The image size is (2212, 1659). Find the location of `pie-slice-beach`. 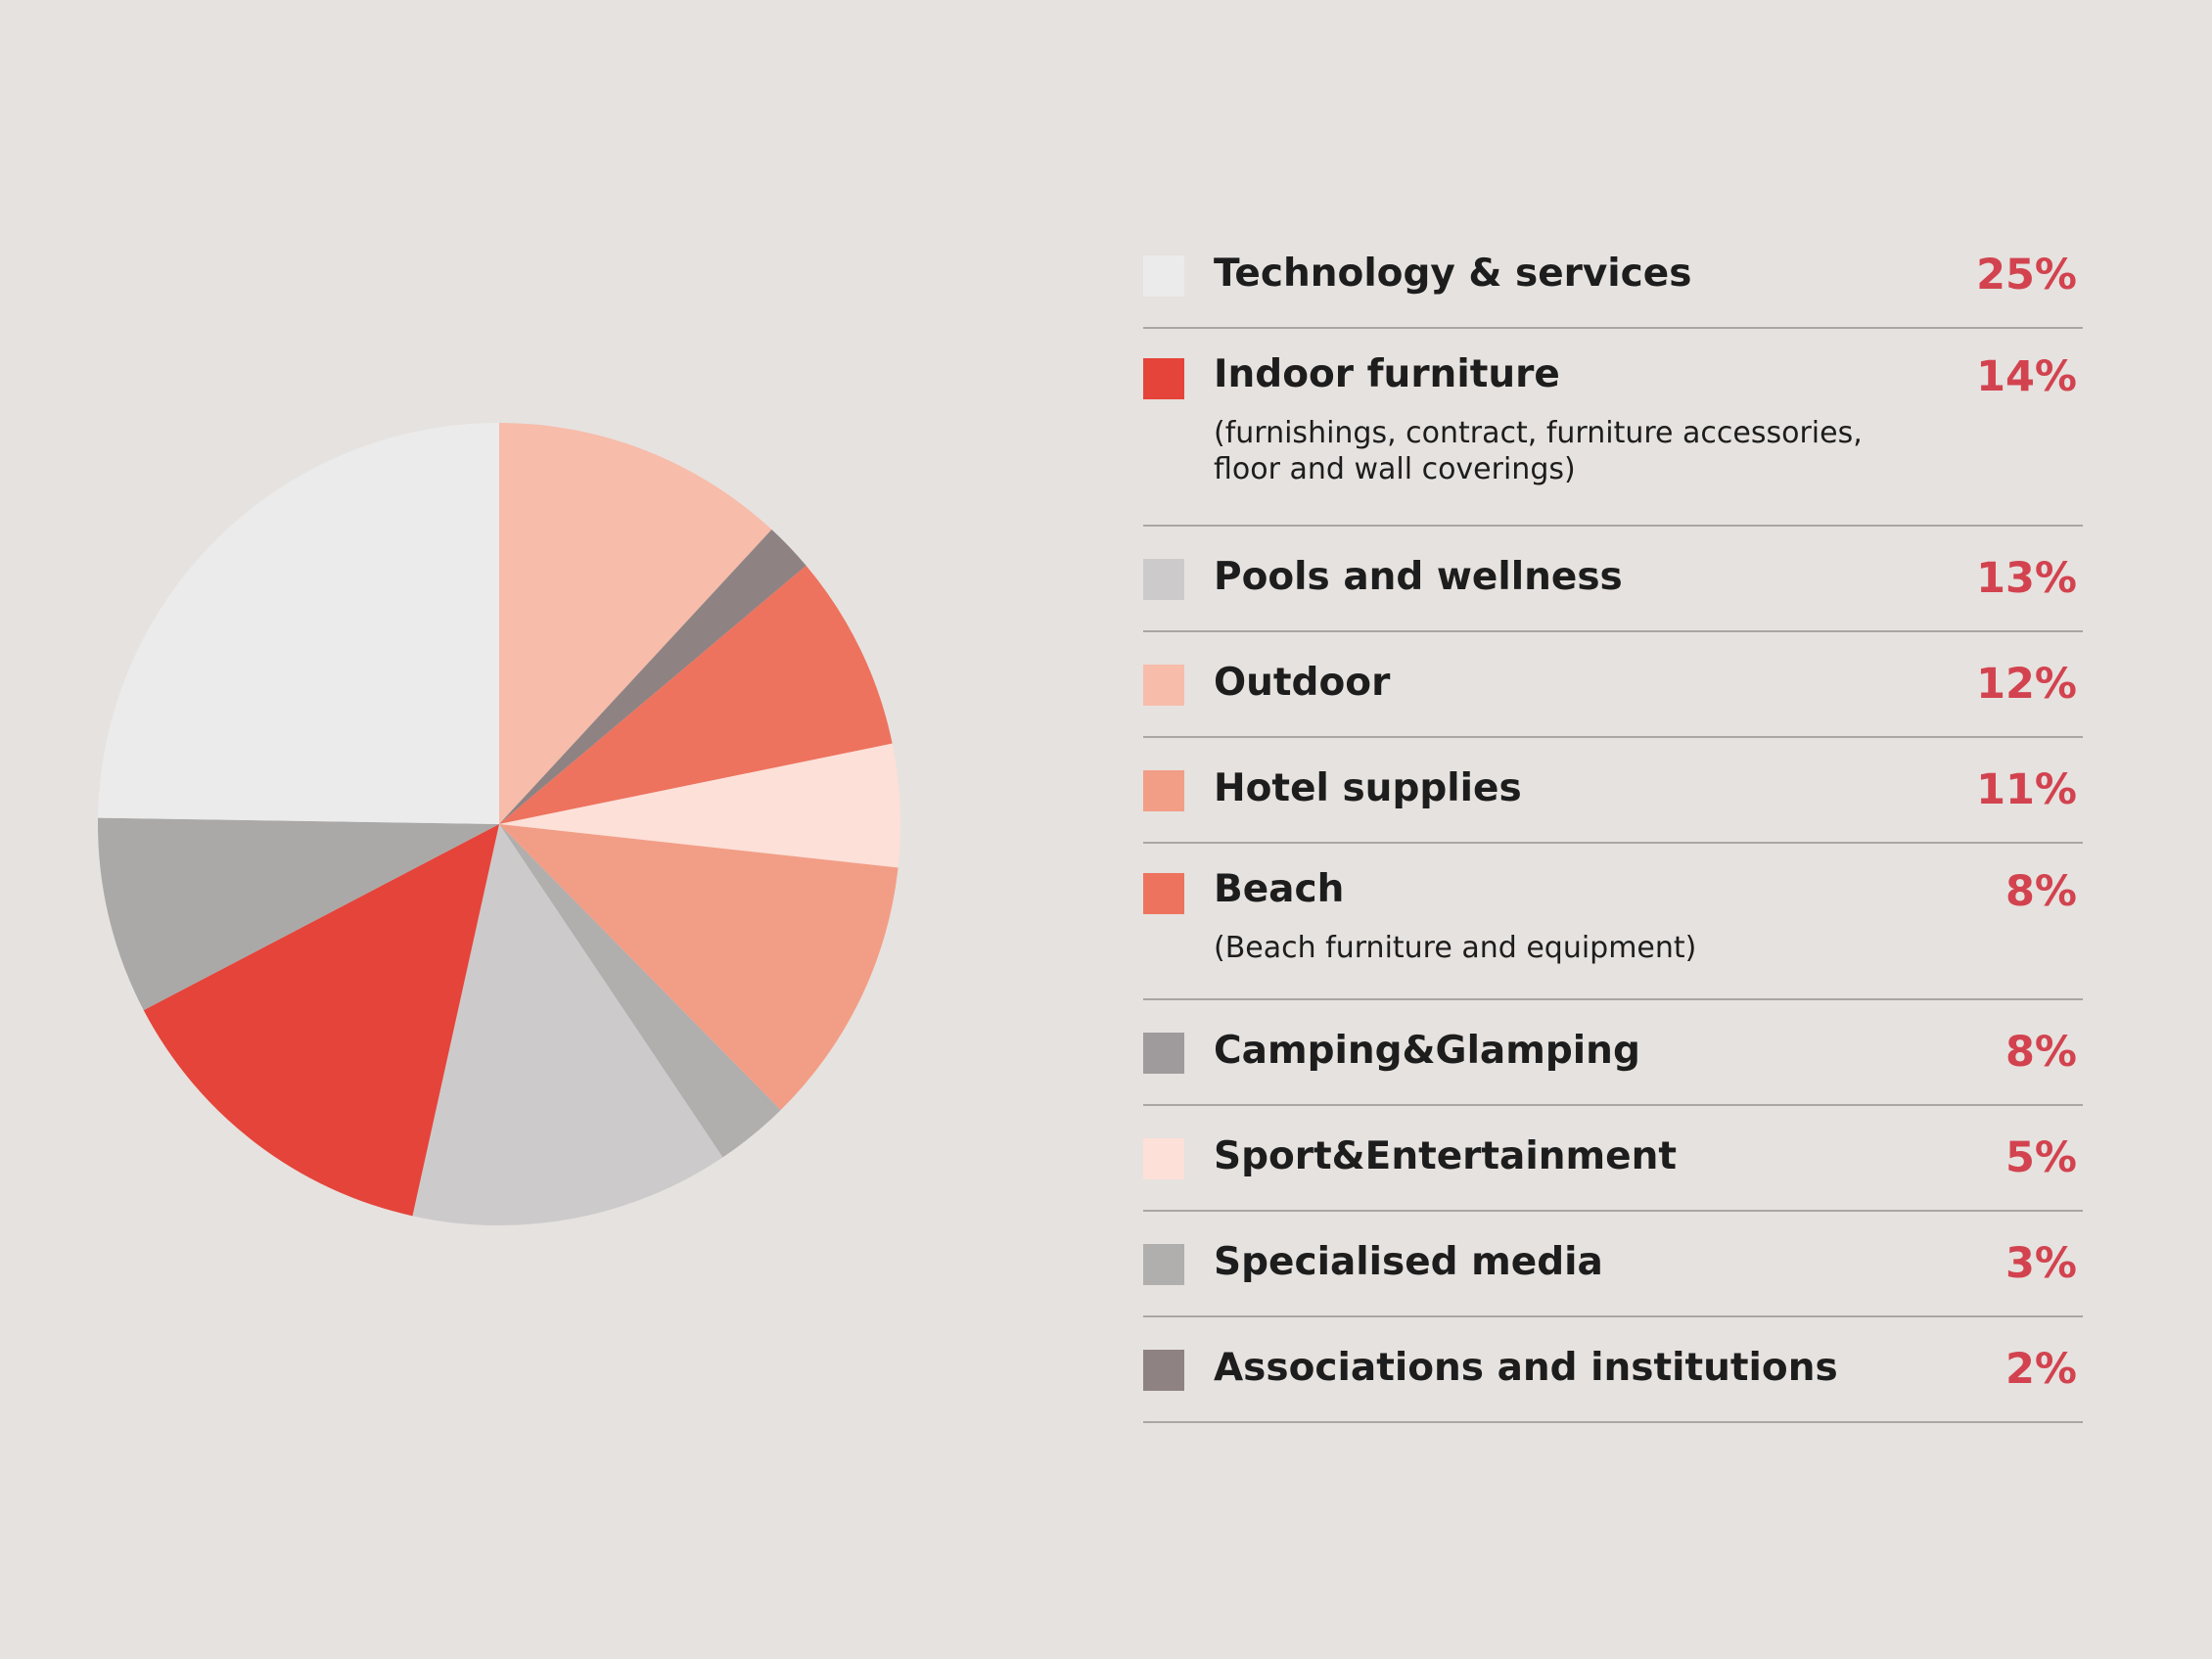

pie-slice-beach is located at coordinates (696, 694).